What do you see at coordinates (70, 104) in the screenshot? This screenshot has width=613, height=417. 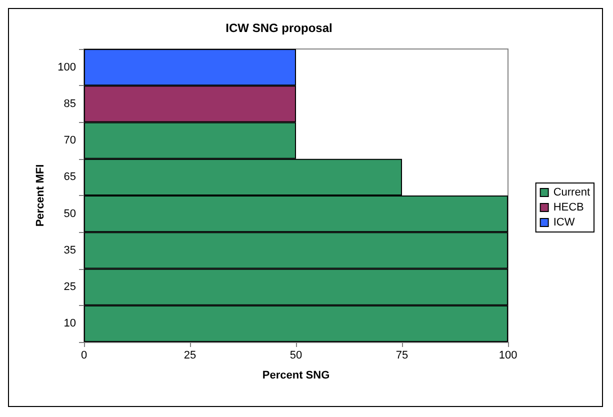 I see `y-tick-label: 85` at bounding box center [70, 104].